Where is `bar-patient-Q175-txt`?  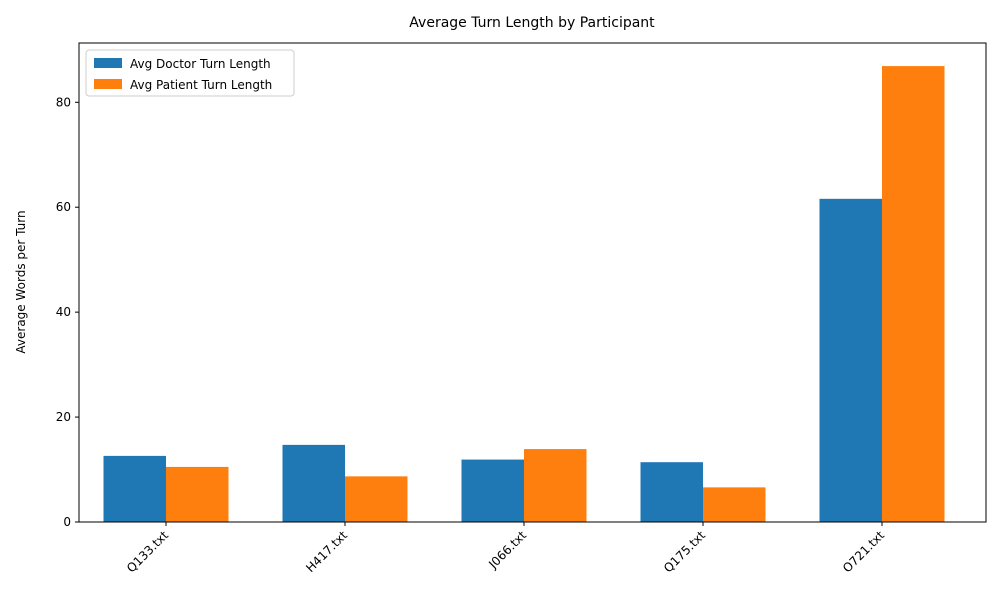 bar-patient-Q175-txt is located at coordinates (734, 504).